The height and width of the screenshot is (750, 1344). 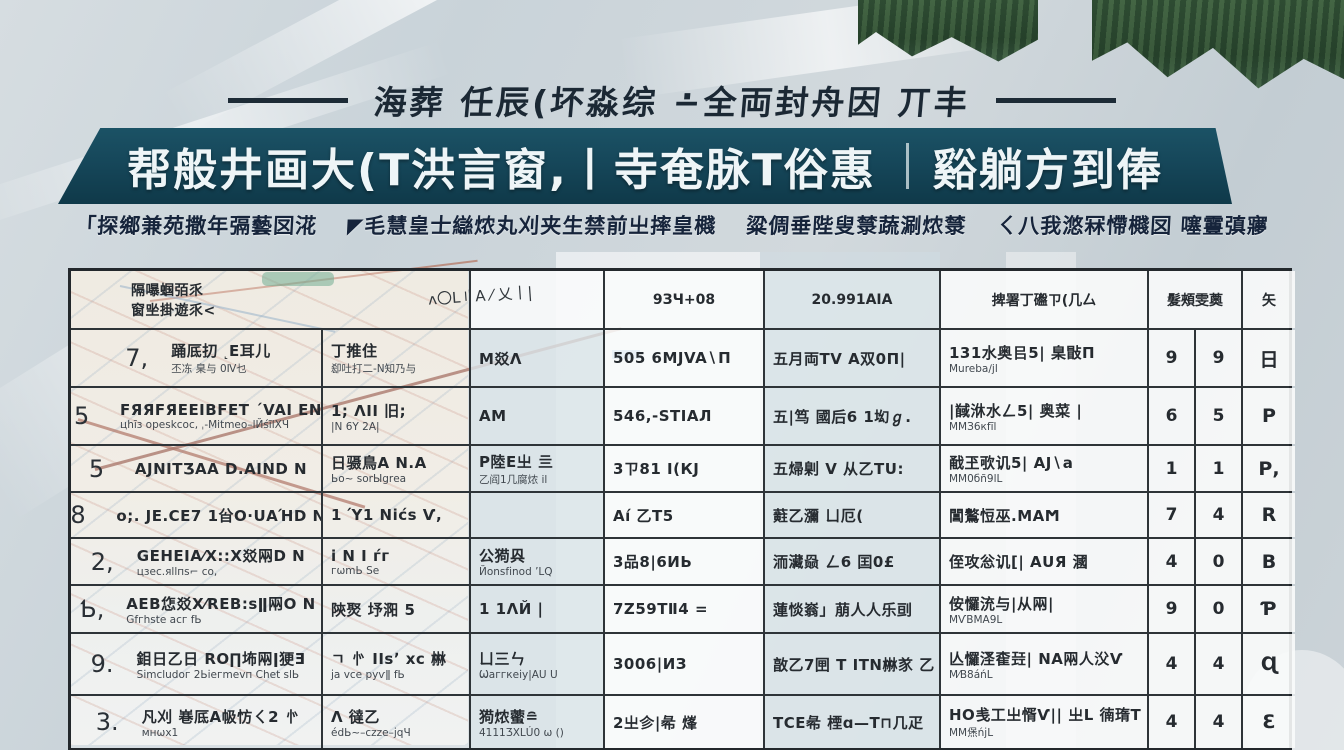 I want to click on subtitle-seg2: ◤毛慧皇士䜌㶶丸刈夹生禁前㞢摔皇㰄, so click(x=531, y=226).